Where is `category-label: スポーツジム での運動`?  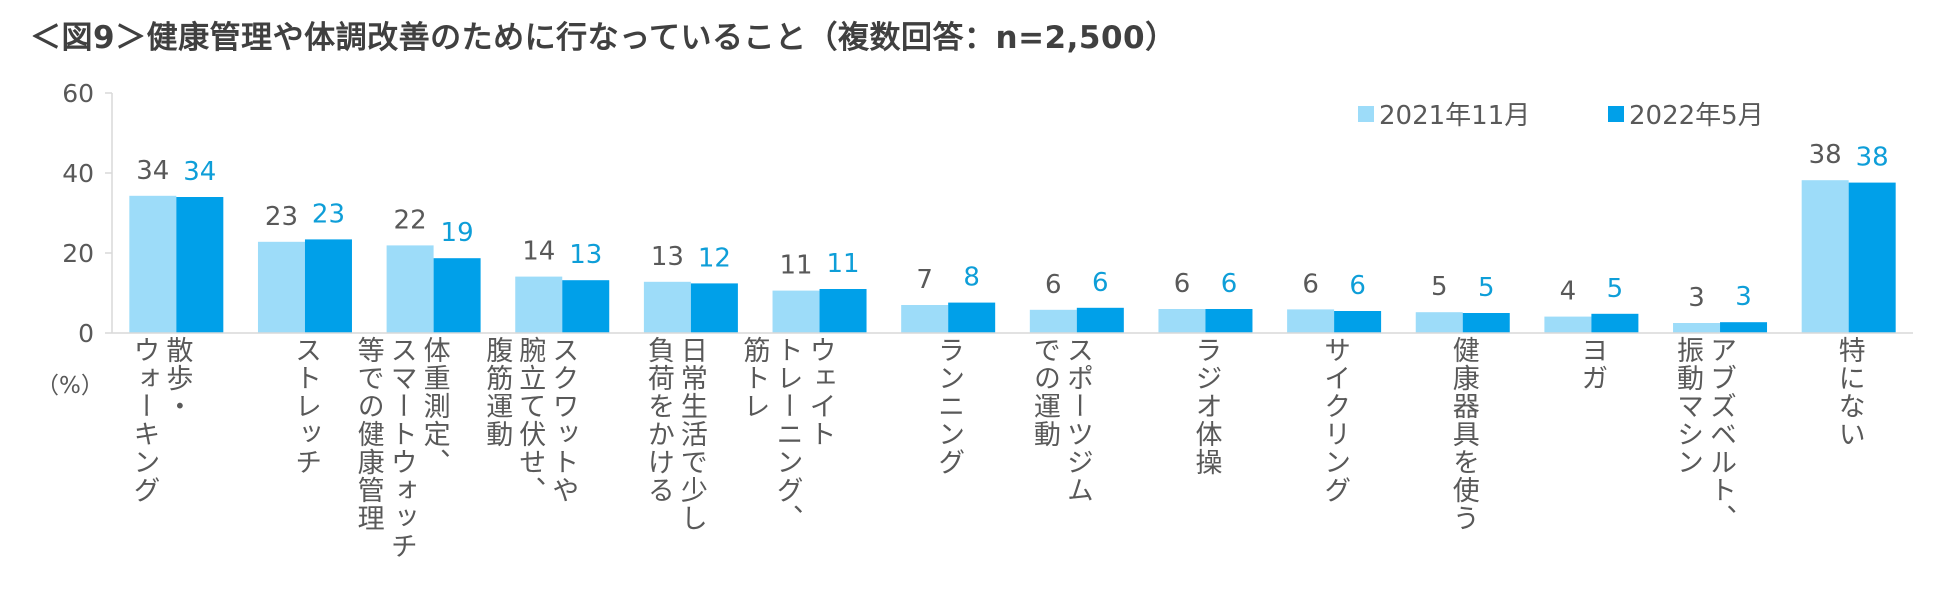 category-label: スポーツジム での運動 is located at coordinates (1060, 420).